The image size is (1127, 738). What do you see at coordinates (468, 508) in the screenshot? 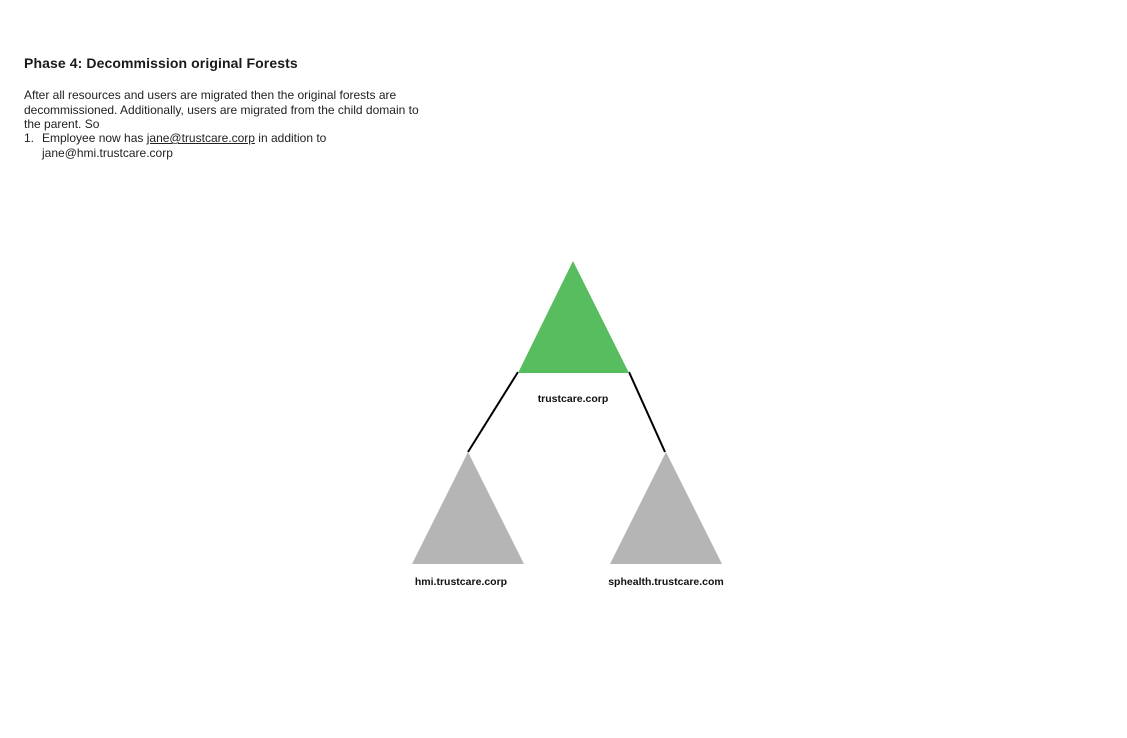
I see `left-child-forest-triangle` at bounding box center [468, 508].